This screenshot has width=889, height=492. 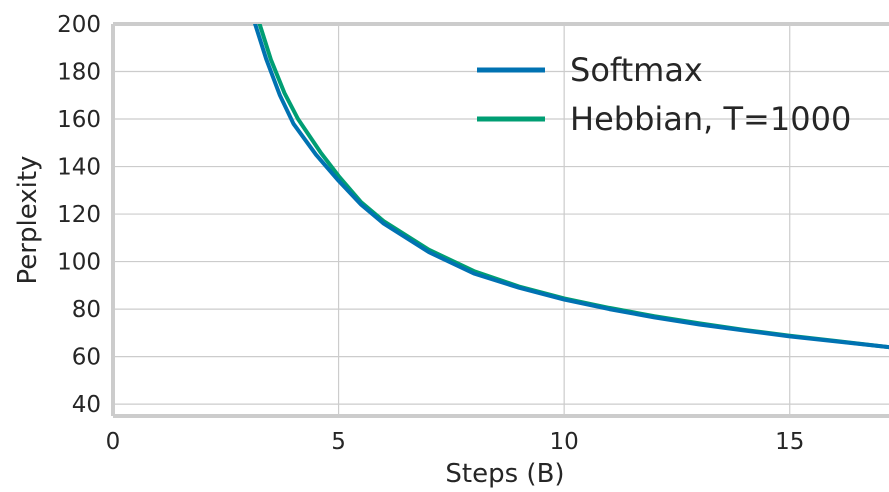 I want to click on legend-label-hebbian: Hebbian, T=1000, so click(x=710, y=119).